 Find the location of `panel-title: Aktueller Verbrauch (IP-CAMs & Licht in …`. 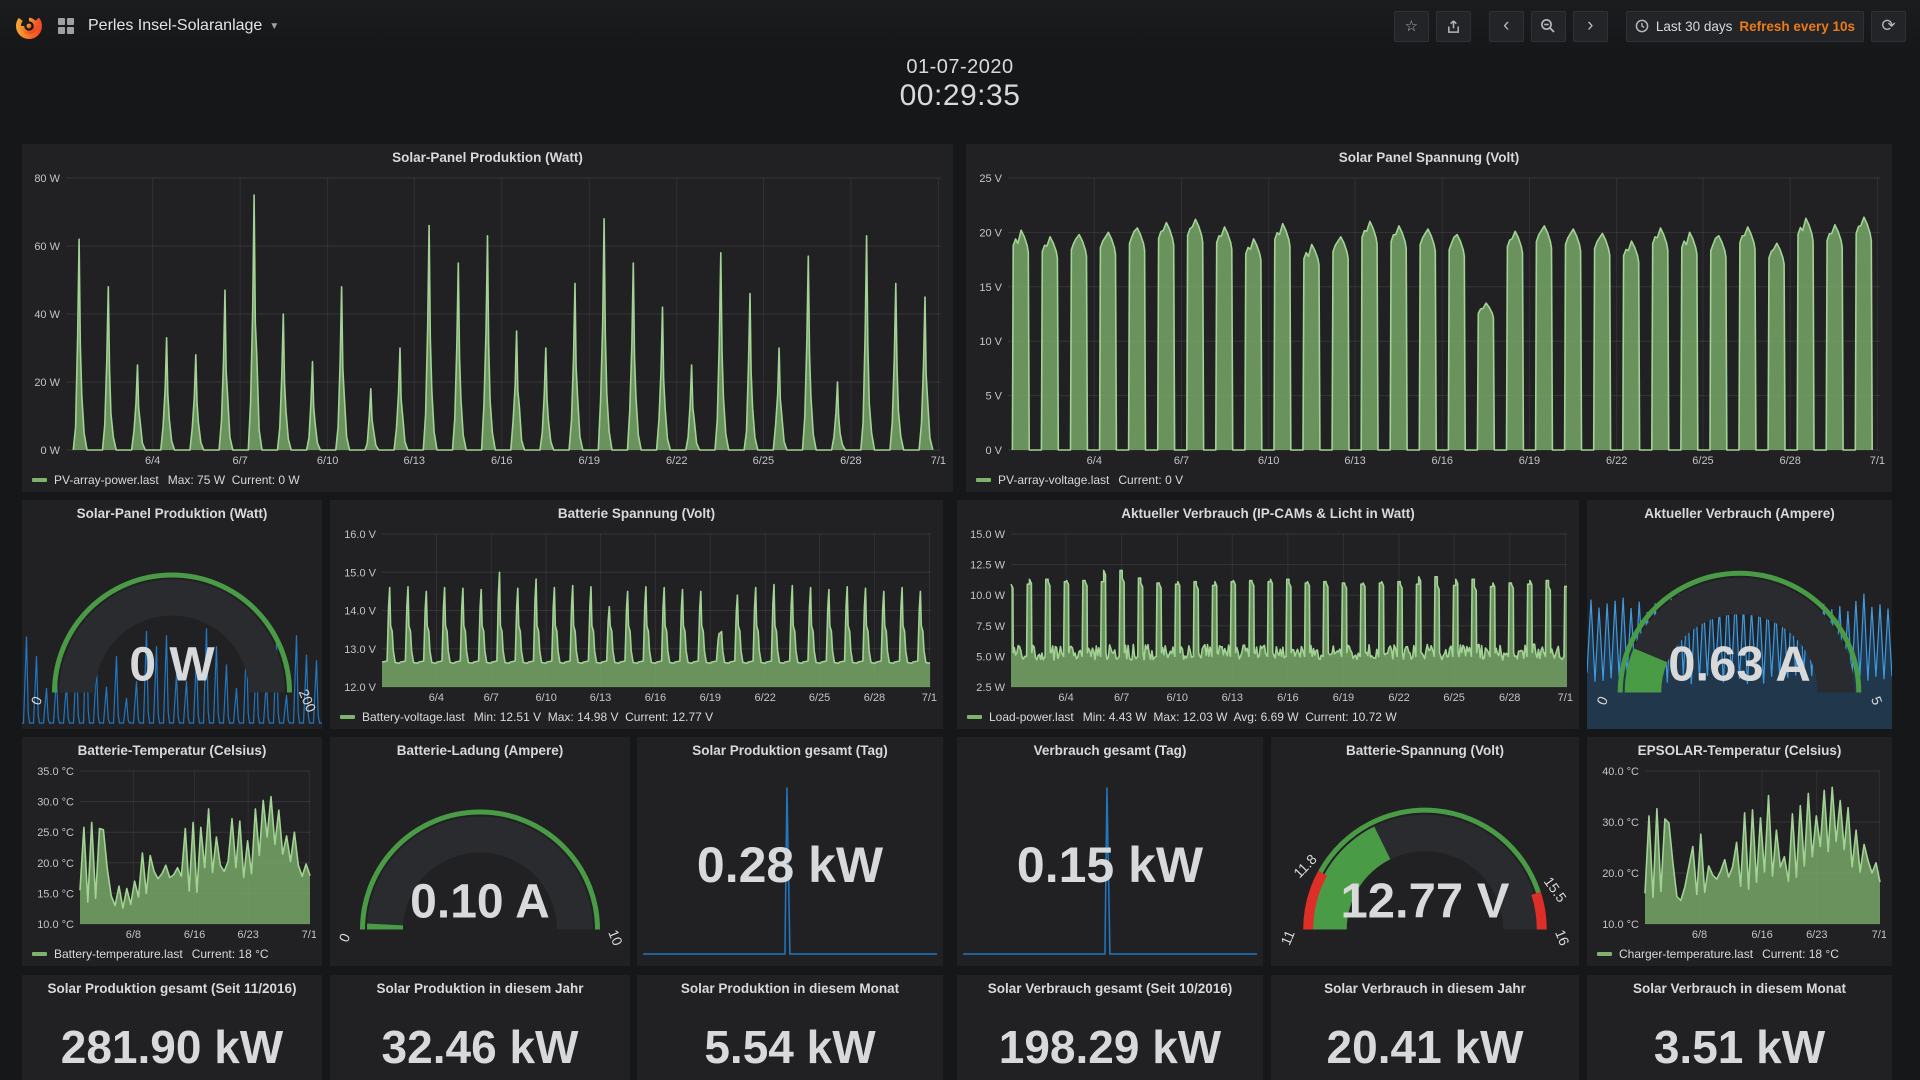

panel-title: Aktueller Verbrauch (IP-CAMs & Licht in … is located at coordinates (1268, 513).